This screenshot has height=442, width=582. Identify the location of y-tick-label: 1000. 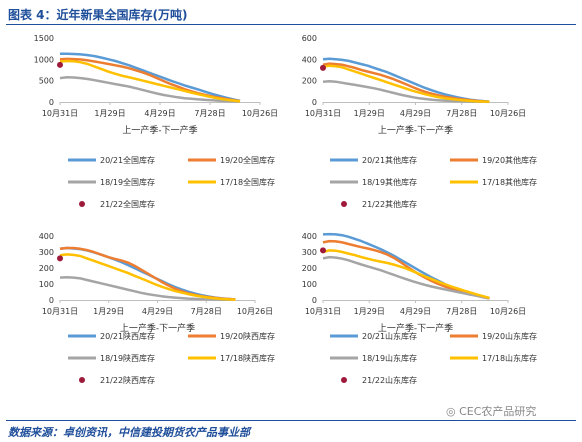
(44, 59).